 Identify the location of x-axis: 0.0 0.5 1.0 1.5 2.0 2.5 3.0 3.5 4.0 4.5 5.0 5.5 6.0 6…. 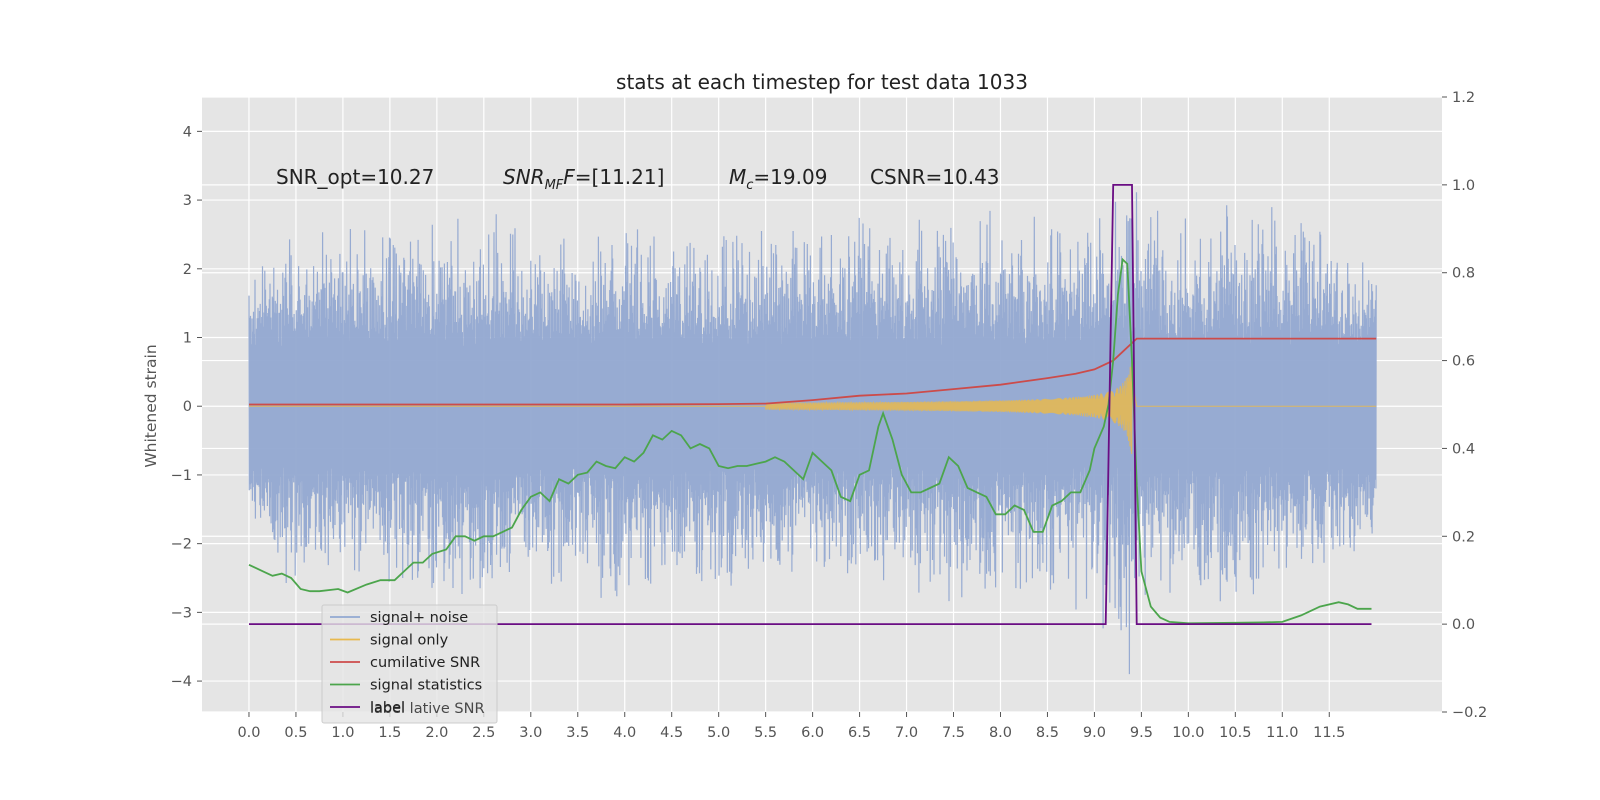
(791, 726).